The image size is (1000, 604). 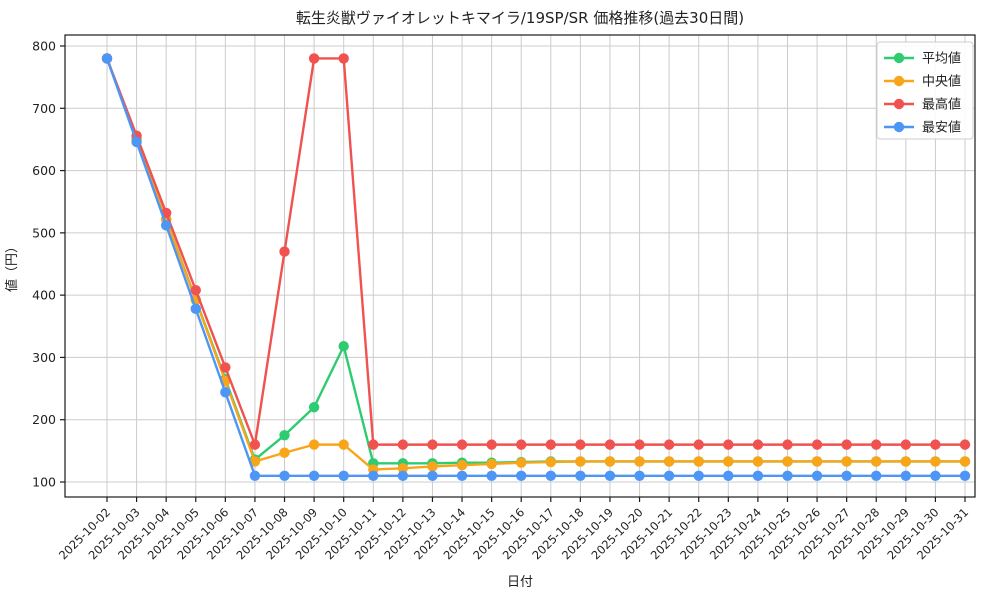 What do you see at coordinates (520, 582) in the screenshot?
I see `x-axis-label: 日付` at bounding box center [520, 582].